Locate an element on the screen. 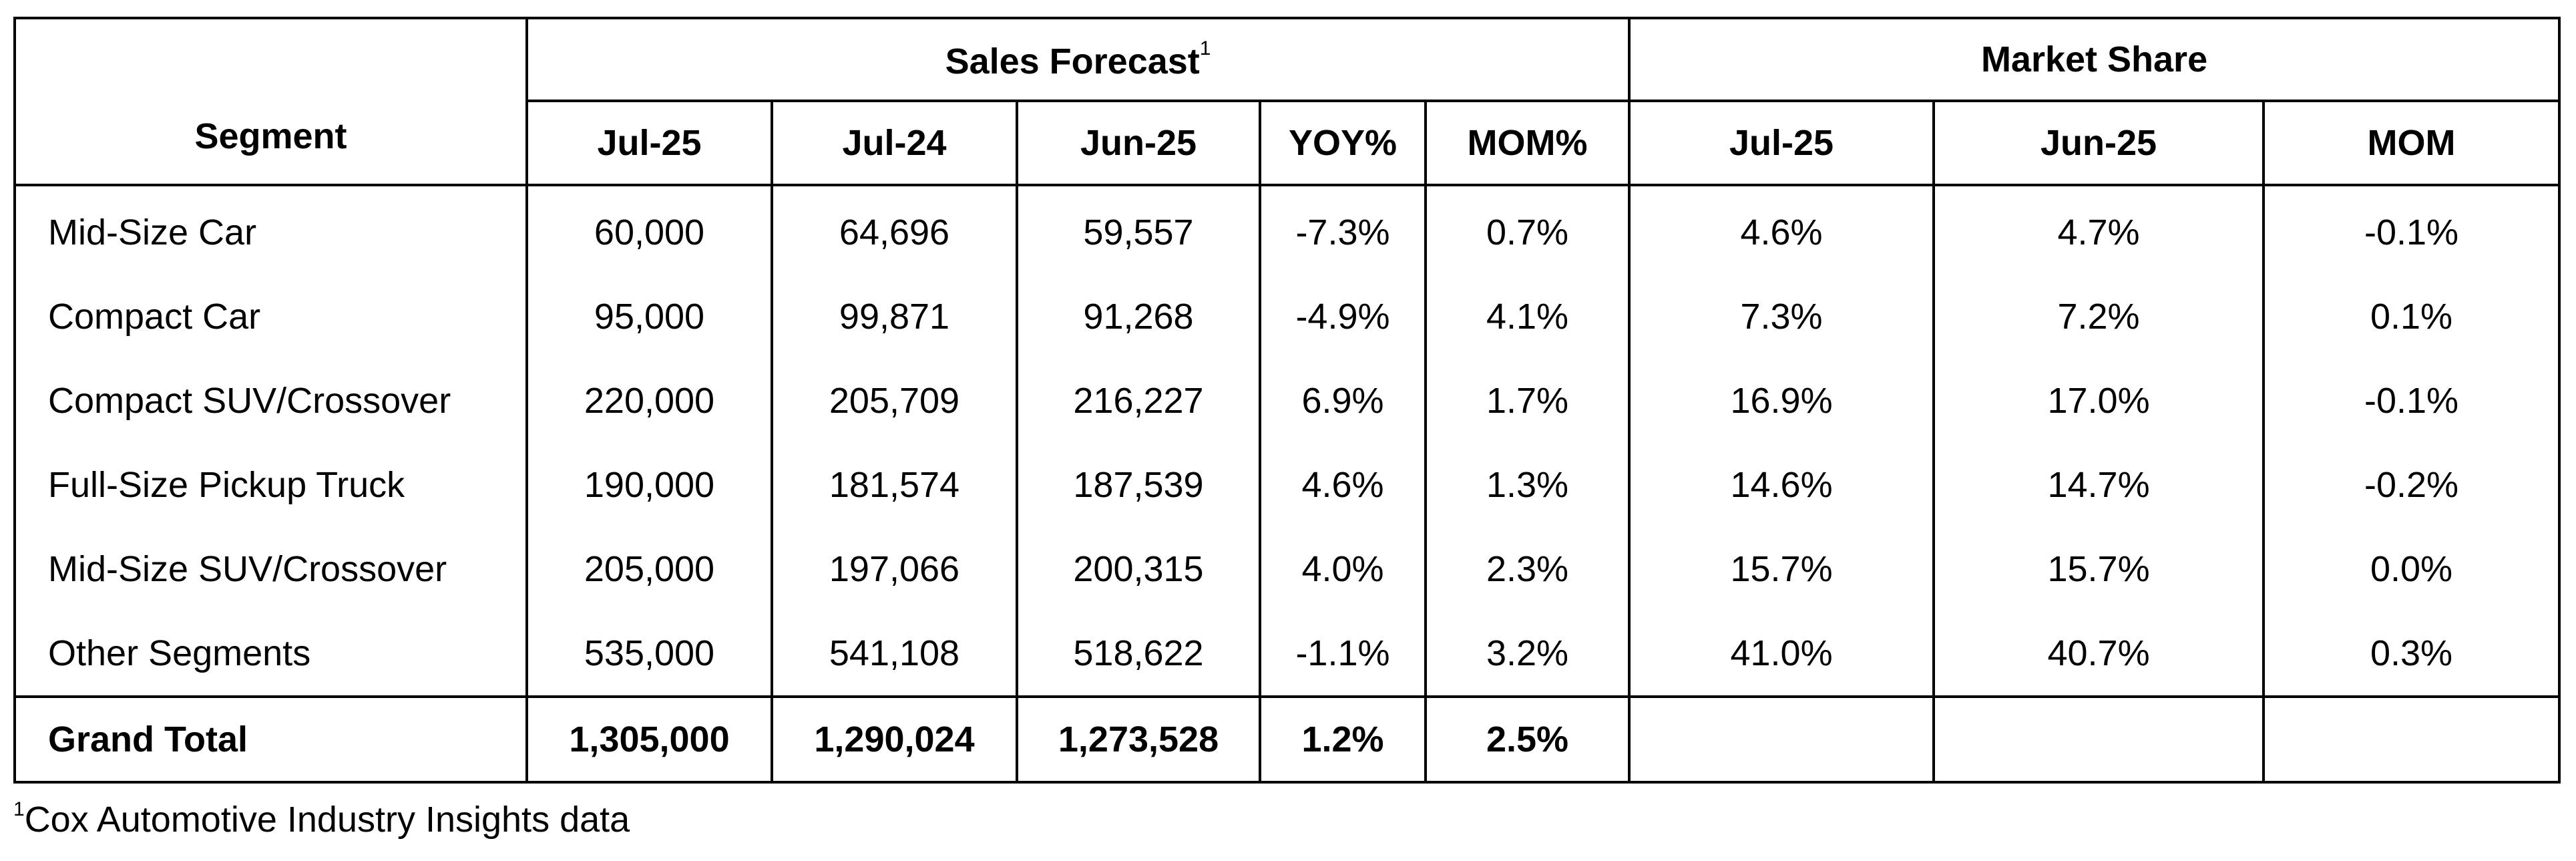 This screenshot has width=2576, height=861. cell: 1.3% is located at coordinates (1527, 485).